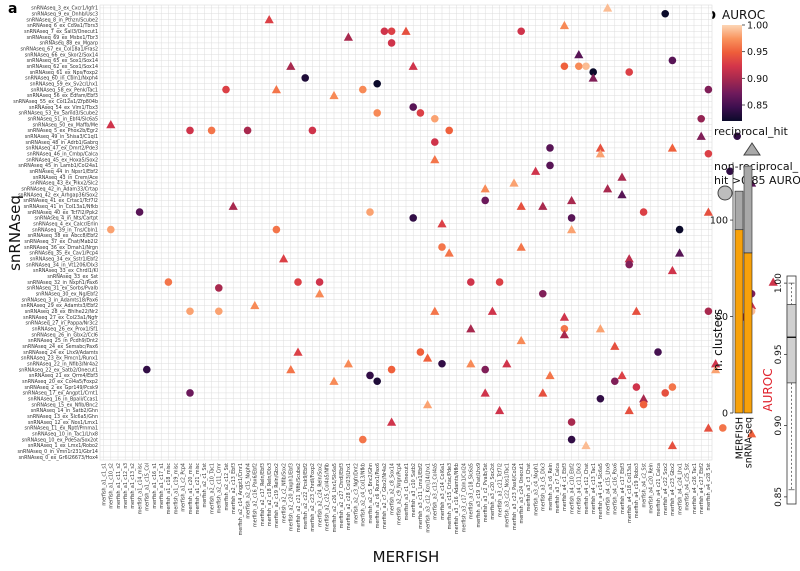  Describe the element at coordinates (58, 370) in the screenshot. I see `y-tick-label: snRNAseq_22_ex_Satb2/Onecut1` at that location.